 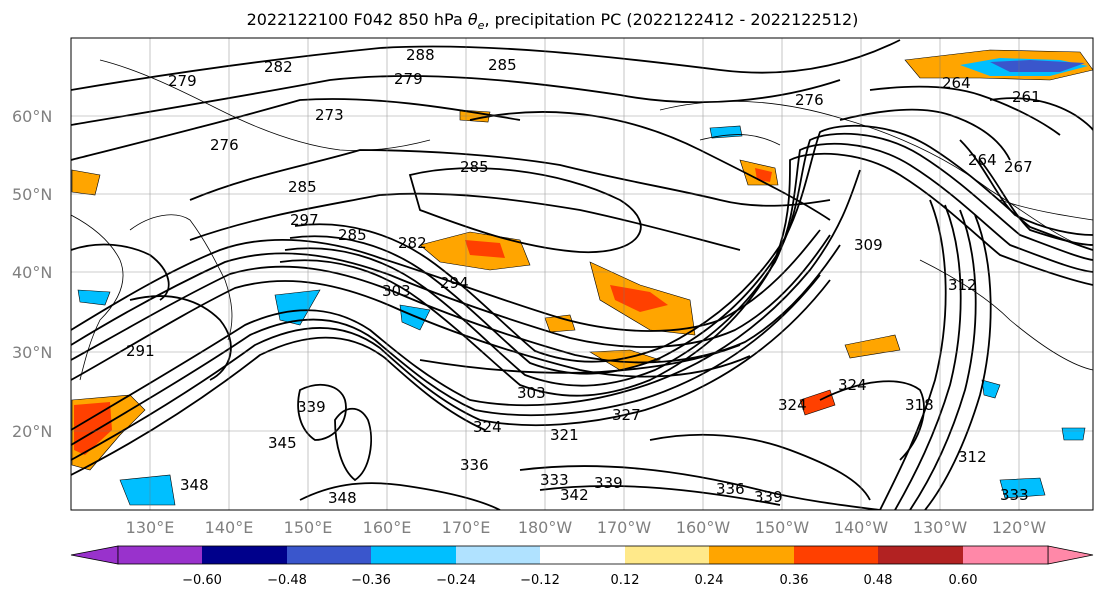 I want to click on contour-label: 309, so click(x=868, y=245).